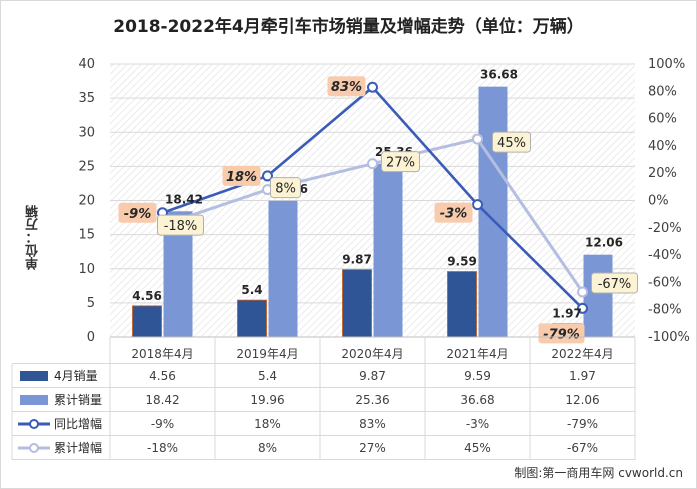 Image resolution: width=697 pixels, height=489 pixels. What do you see at coordinates (477, 400) in the screenshot?
I see `table-cell: 36.68` at bounding box center [477, 400].